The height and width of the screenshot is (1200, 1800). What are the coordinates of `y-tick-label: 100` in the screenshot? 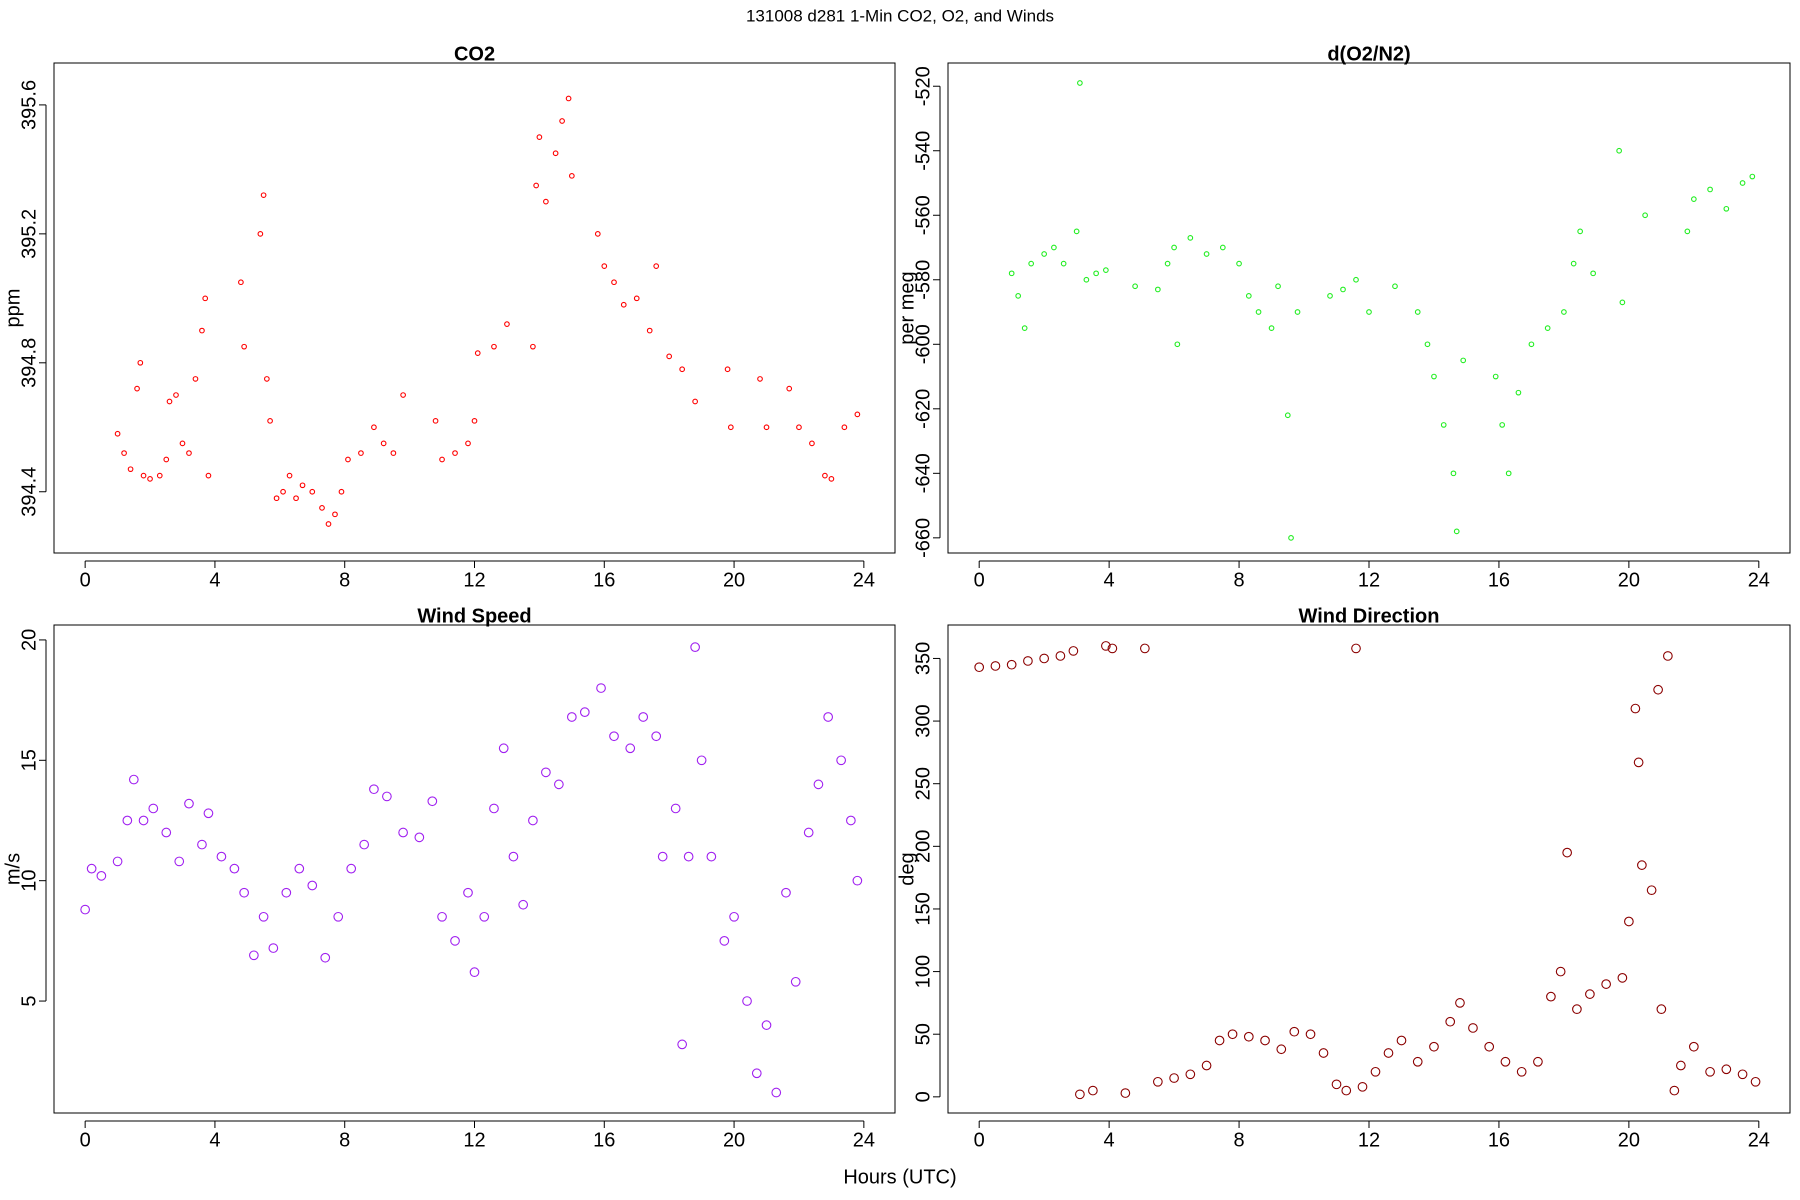 It's located at (923, 971).